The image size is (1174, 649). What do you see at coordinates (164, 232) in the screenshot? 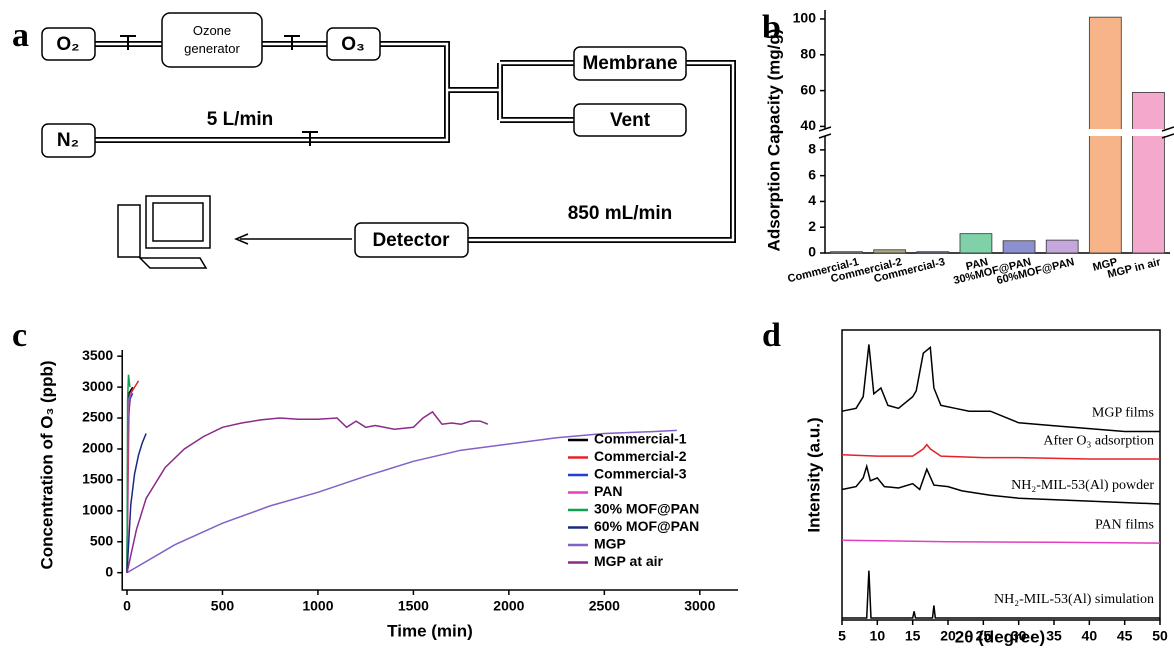
I see `computer-icon` at bounding box center [164, 232].